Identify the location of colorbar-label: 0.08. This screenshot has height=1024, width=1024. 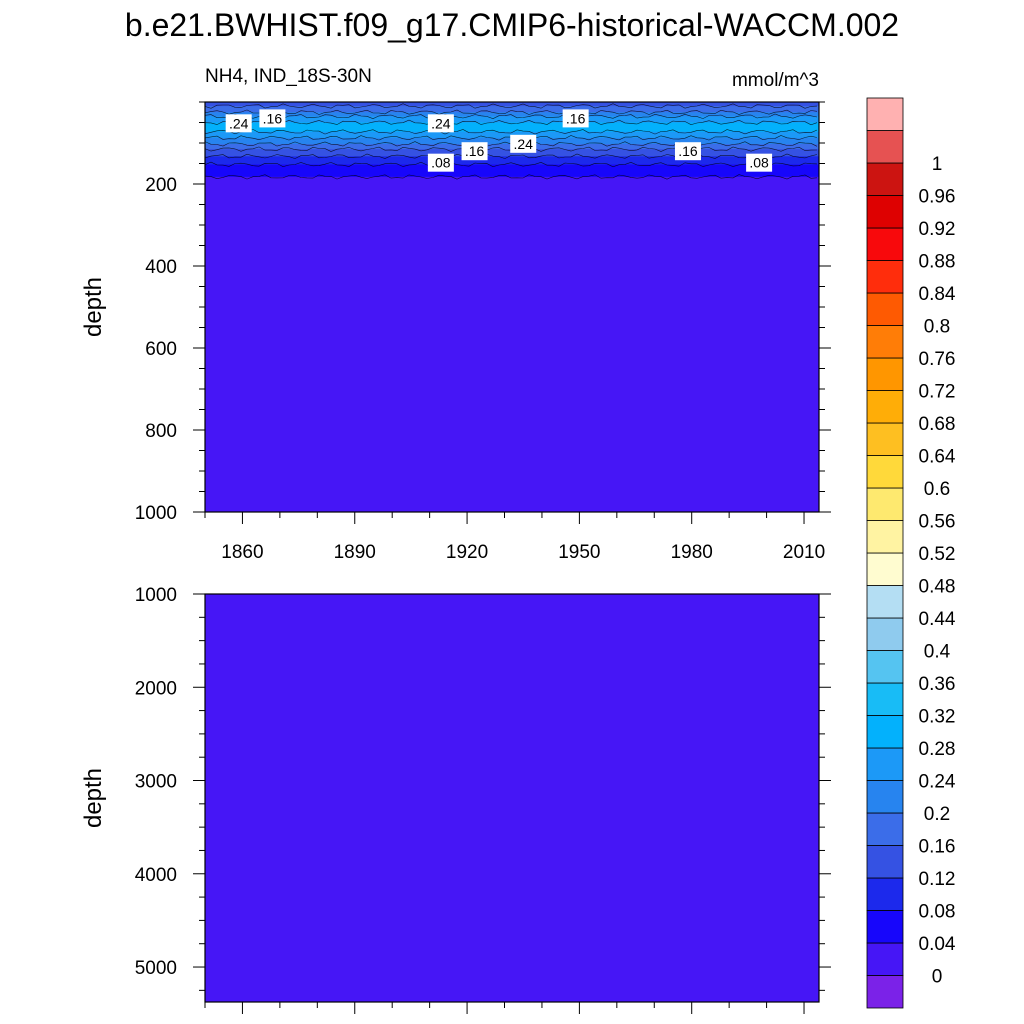
(937, 912).